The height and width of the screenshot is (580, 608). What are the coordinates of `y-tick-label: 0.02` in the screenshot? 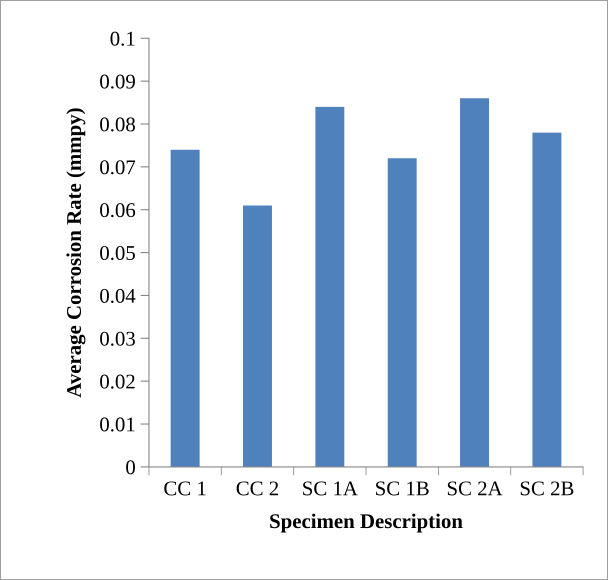 It's located at (117, 381).